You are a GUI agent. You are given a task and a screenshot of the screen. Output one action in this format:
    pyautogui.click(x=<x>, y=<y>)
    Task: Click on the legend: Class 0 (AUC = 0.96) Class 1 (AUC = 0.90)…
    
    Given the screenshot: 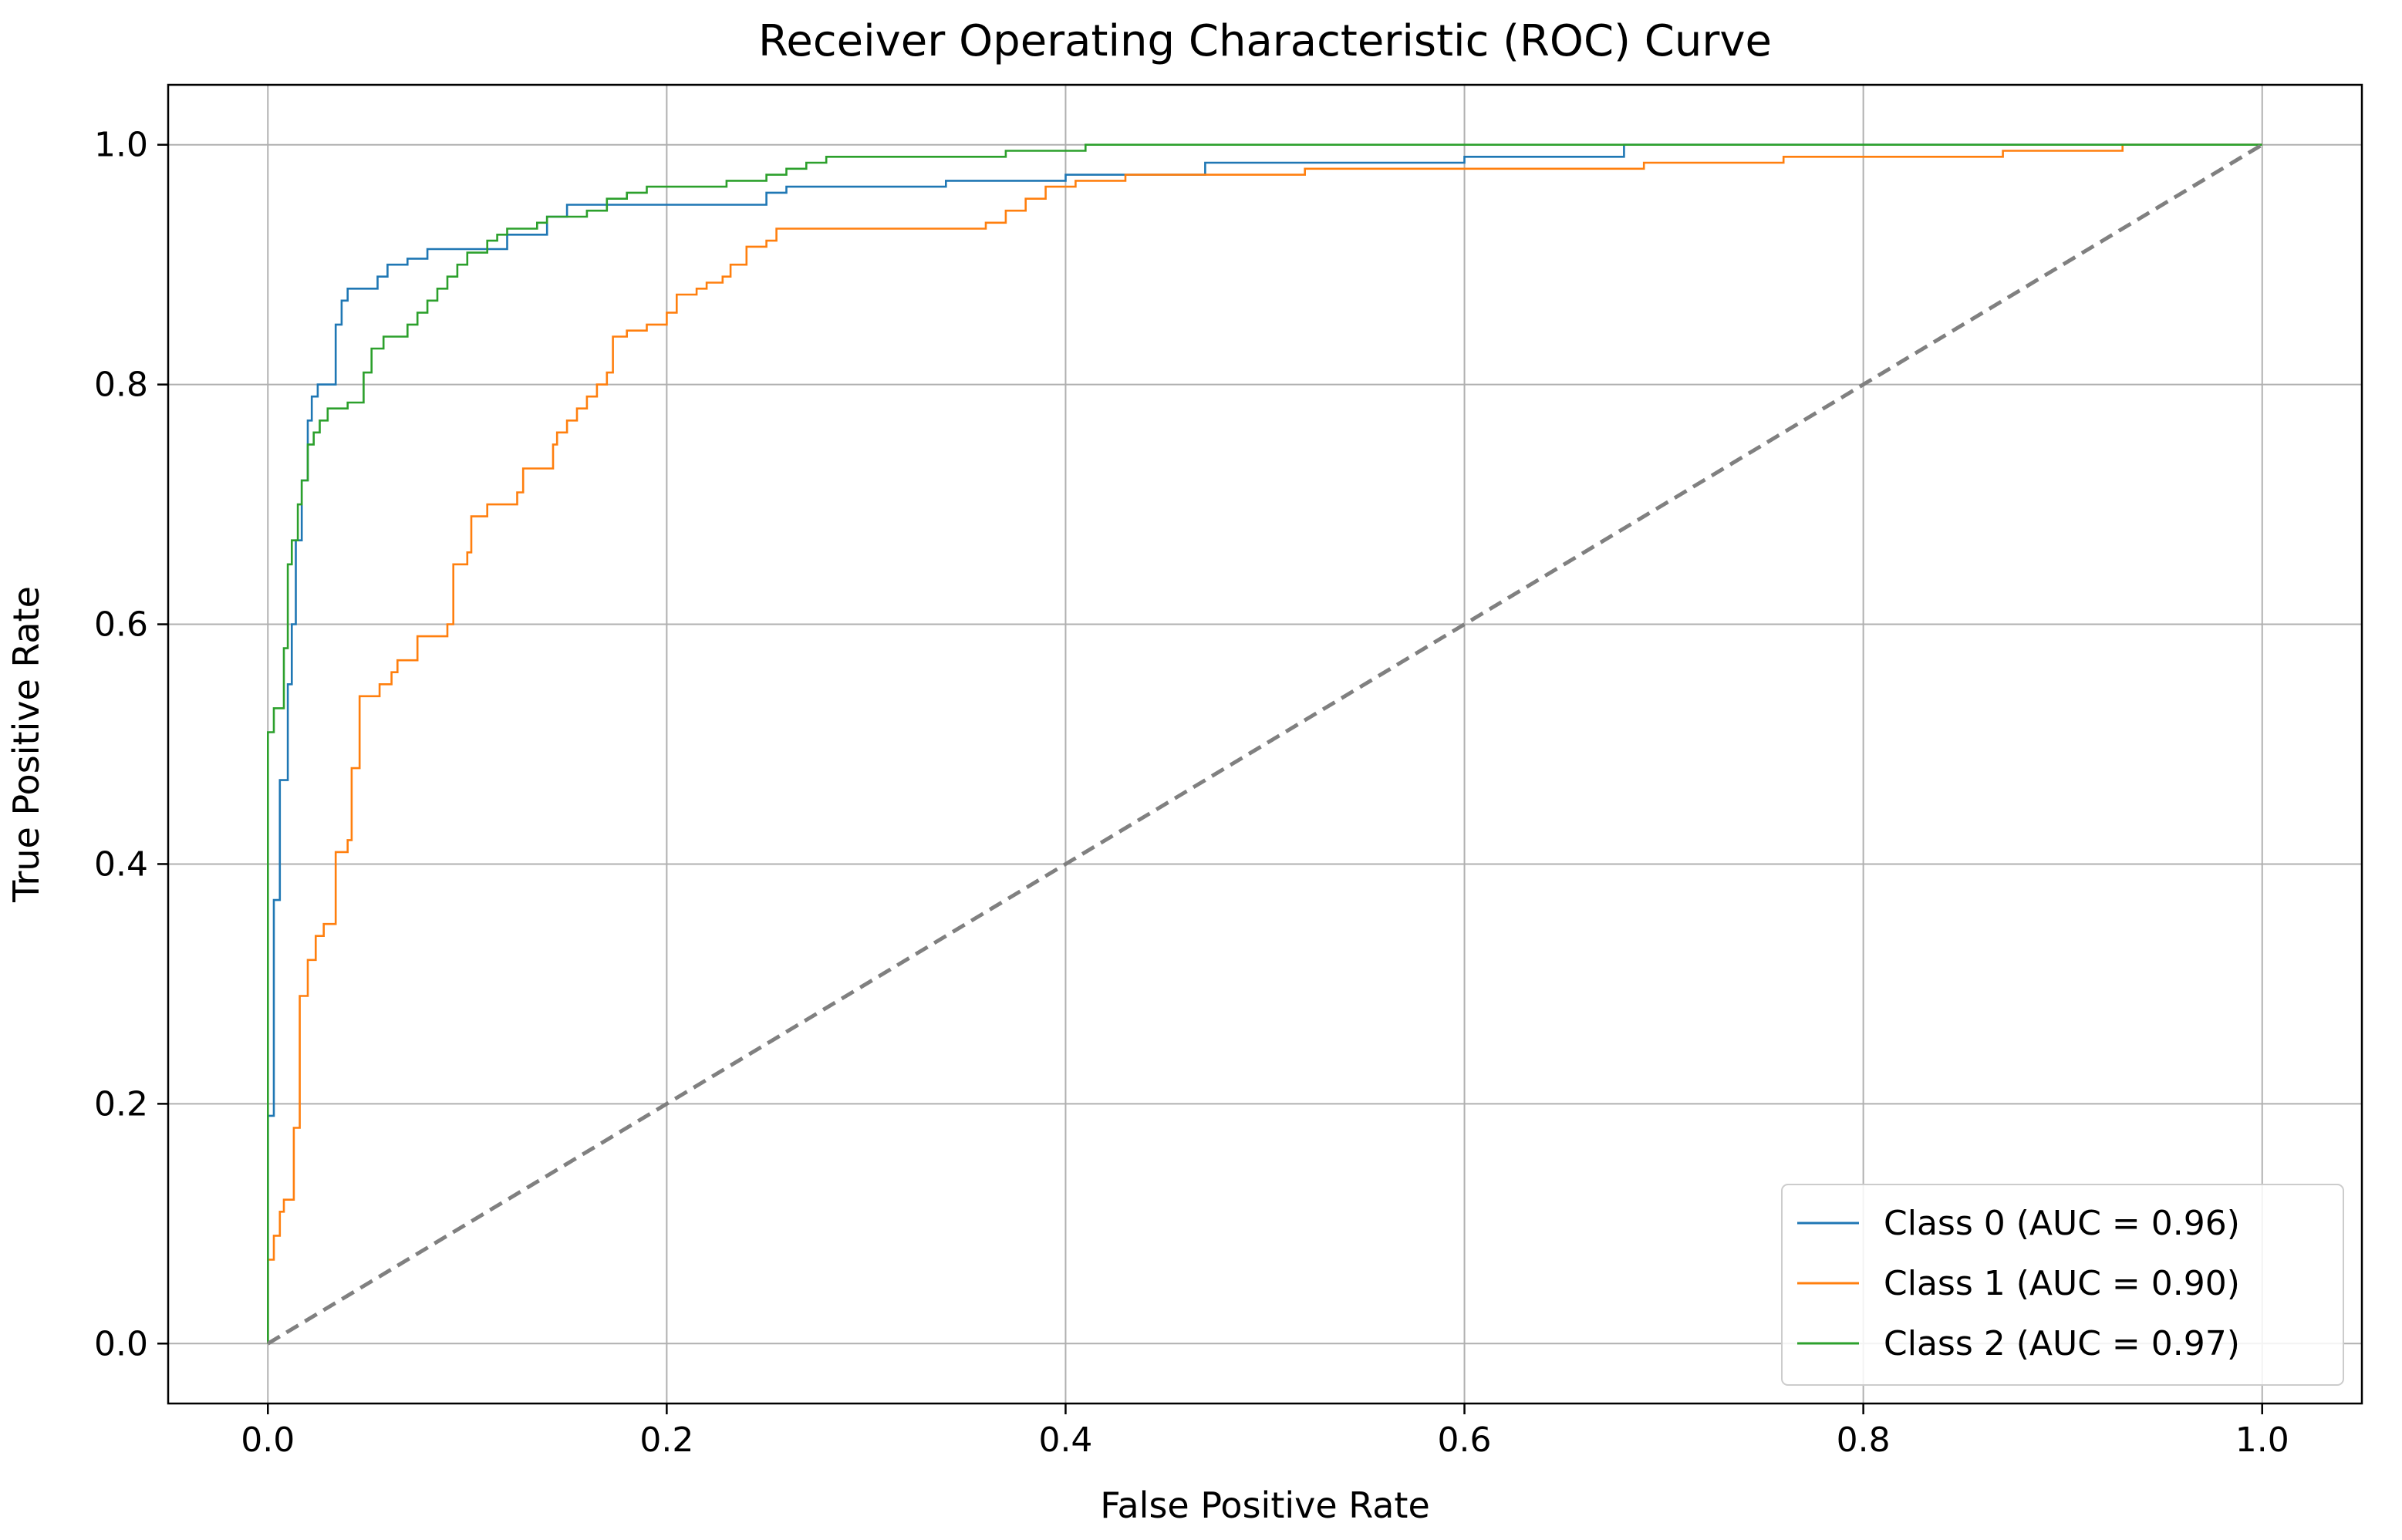 What is the action you would take?
    pyautogui.click(x=2062, y=1285)
    